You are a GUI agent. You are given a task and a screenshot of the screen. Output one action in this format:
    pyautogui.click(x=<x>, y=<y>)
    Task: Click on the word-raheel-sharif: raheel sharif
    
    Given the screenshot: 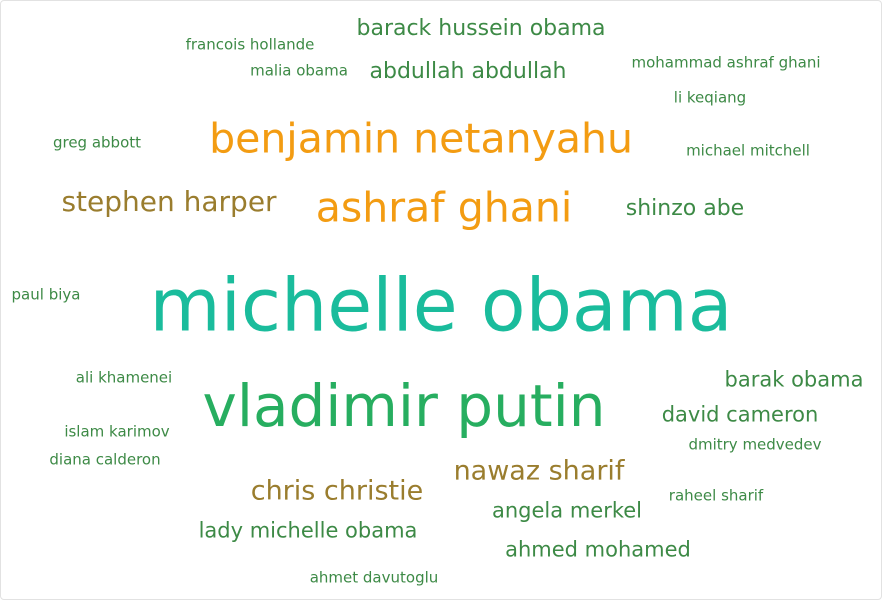 What is the action you would take?
    pyautogui.click(x=716, y=495)
    